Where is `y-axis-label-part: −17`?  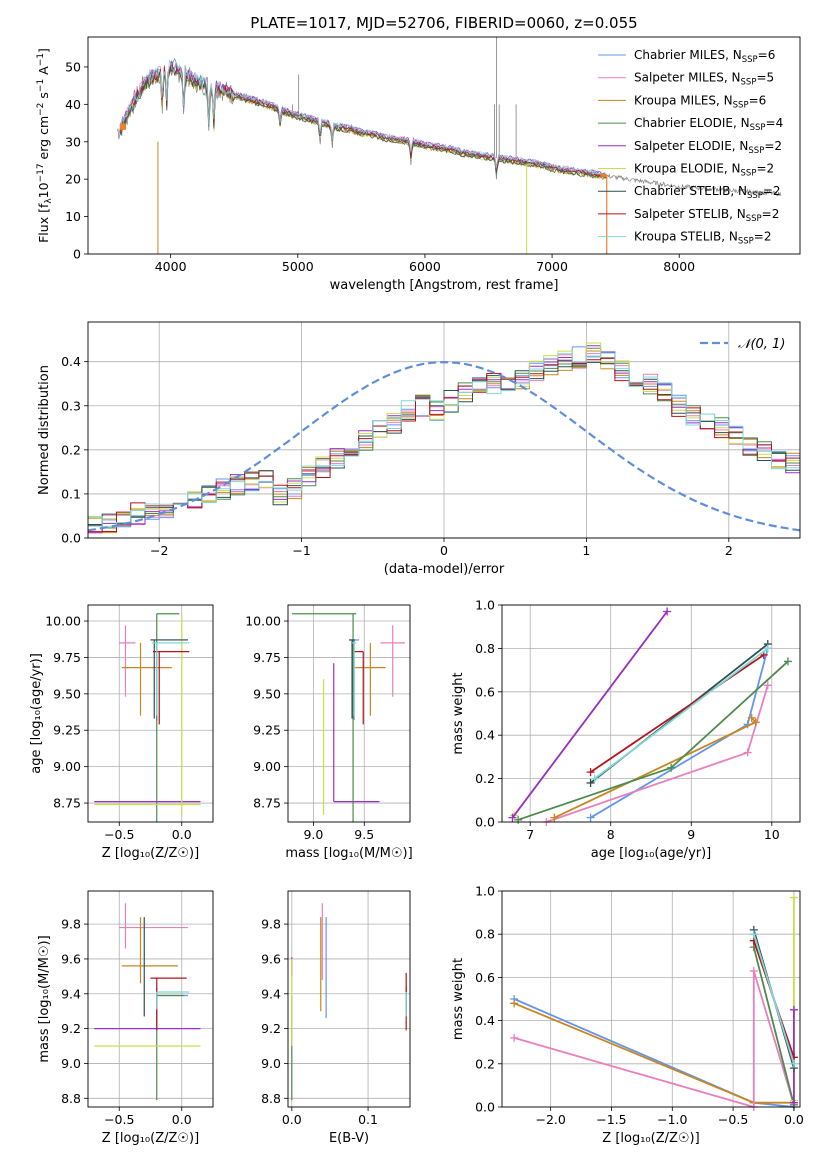
y-axis-label-part: −17 is located at coordinates (41, 172).